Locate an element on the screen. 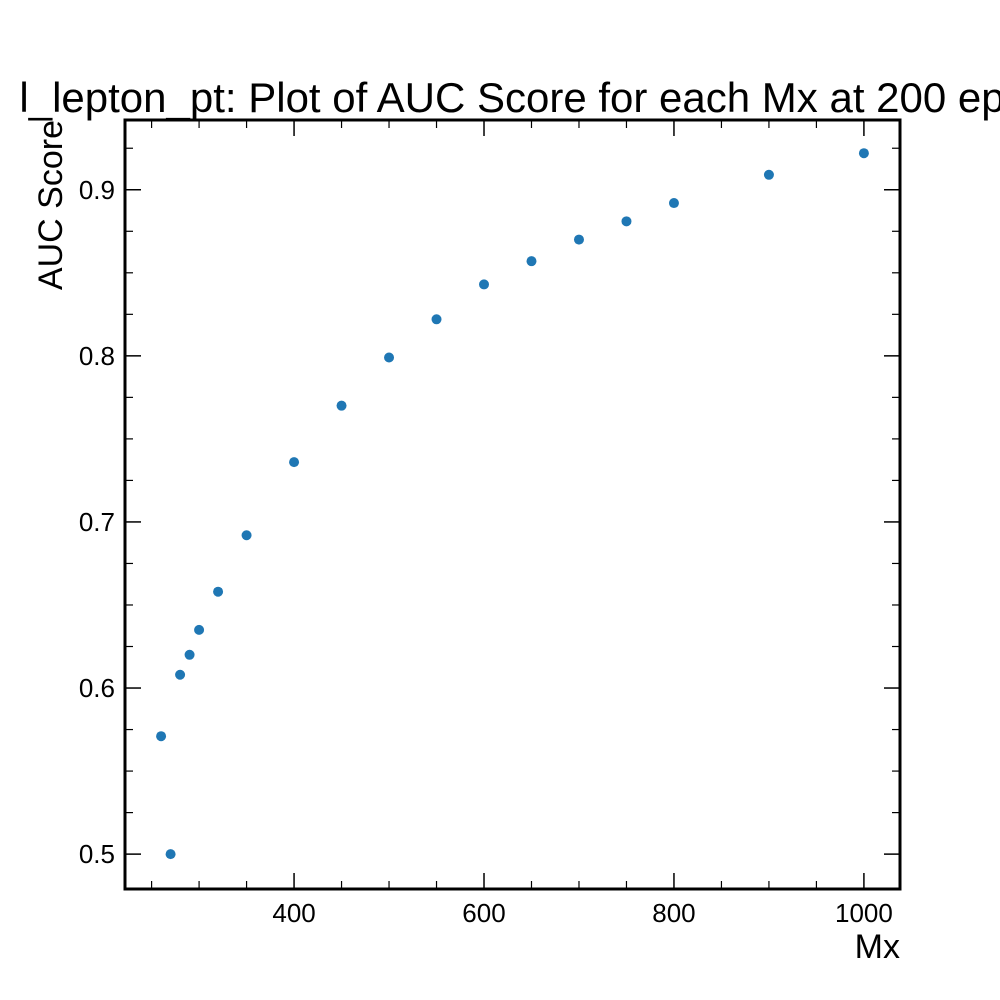 This screenshot has height=1000, width=1000. y-axis-label: AUC Score is located at coordinates (51, 205).